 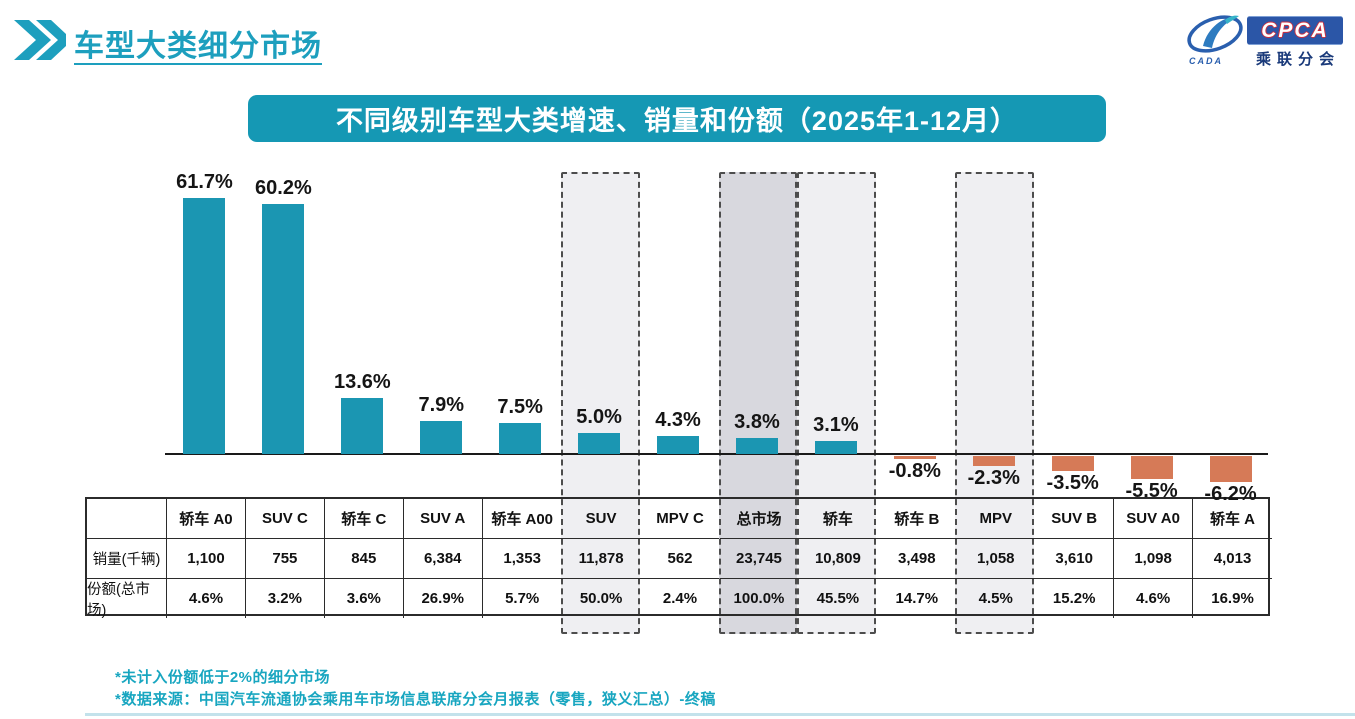 What do you see at coordinates (40, 40) in the screenshot?
I see `double-chevron-icon` at bounding box center [40, 40].